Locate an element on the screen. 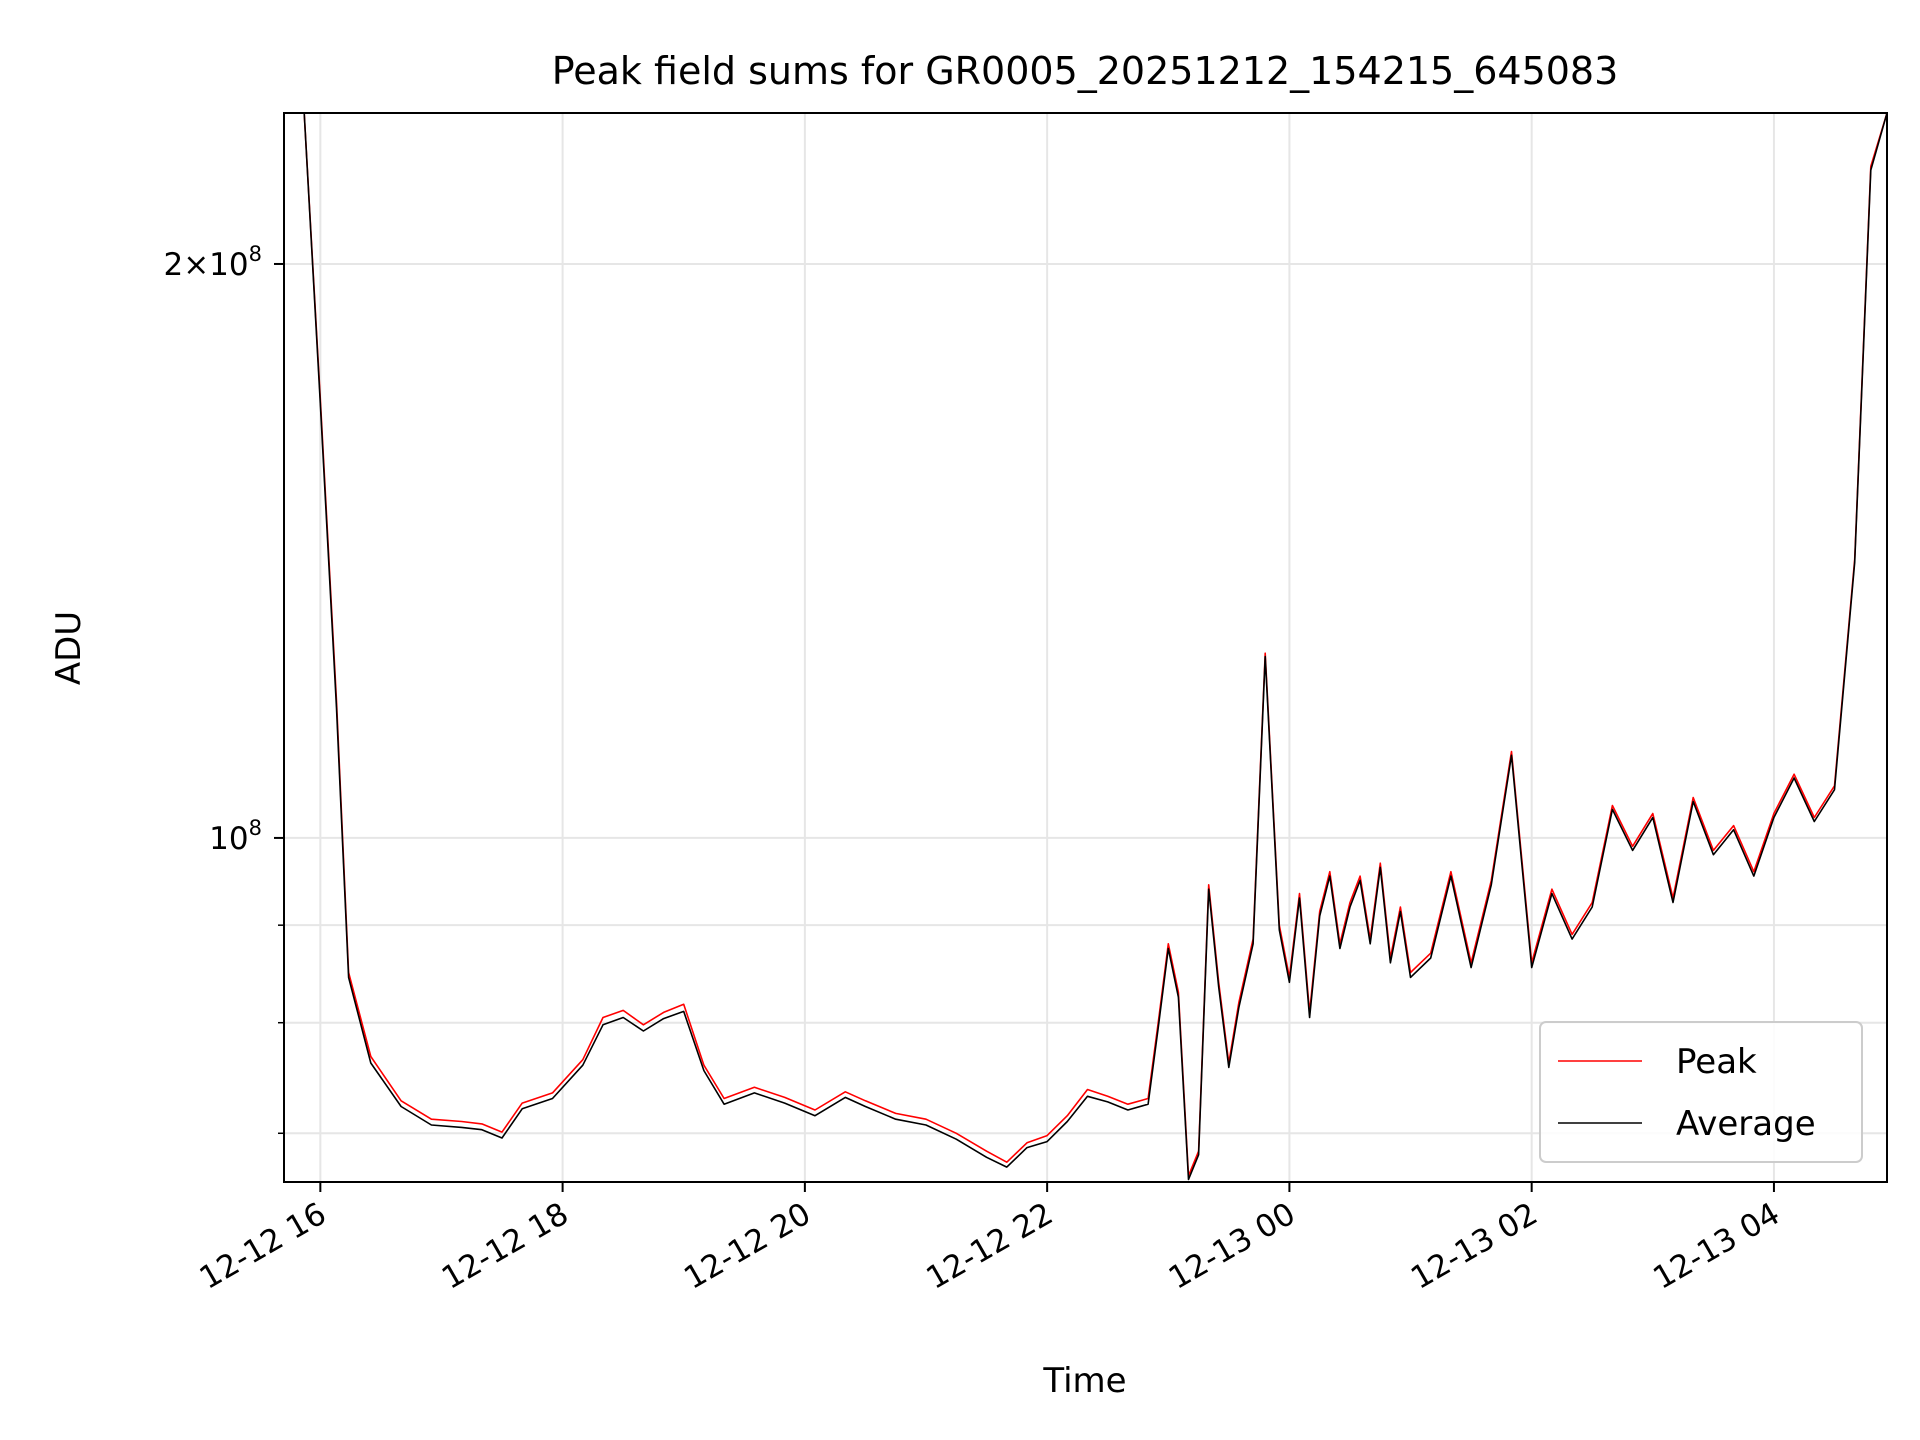 The image size is (1920, 1440). legend: Peak Average is located at coordinates (1701, 1092).